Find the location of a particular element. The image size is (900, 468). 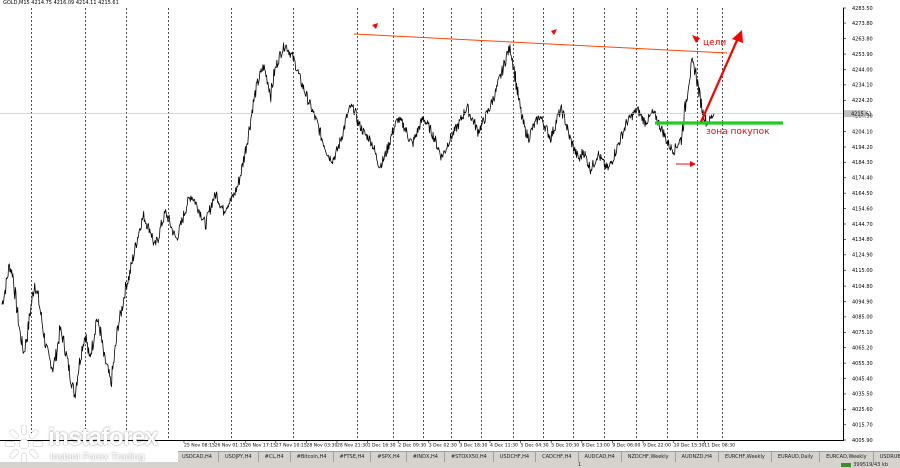

x-tick-label: 9 Dec 22:00 is located at coordinates (657, 446).